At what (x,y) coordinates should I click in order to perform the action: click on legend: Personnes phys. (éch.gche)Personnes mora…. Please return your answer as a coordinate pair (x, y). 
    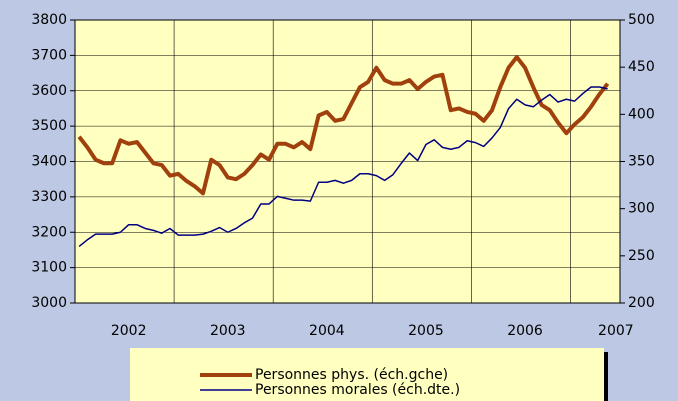
    Looking at the image, I should click on (330, 382).